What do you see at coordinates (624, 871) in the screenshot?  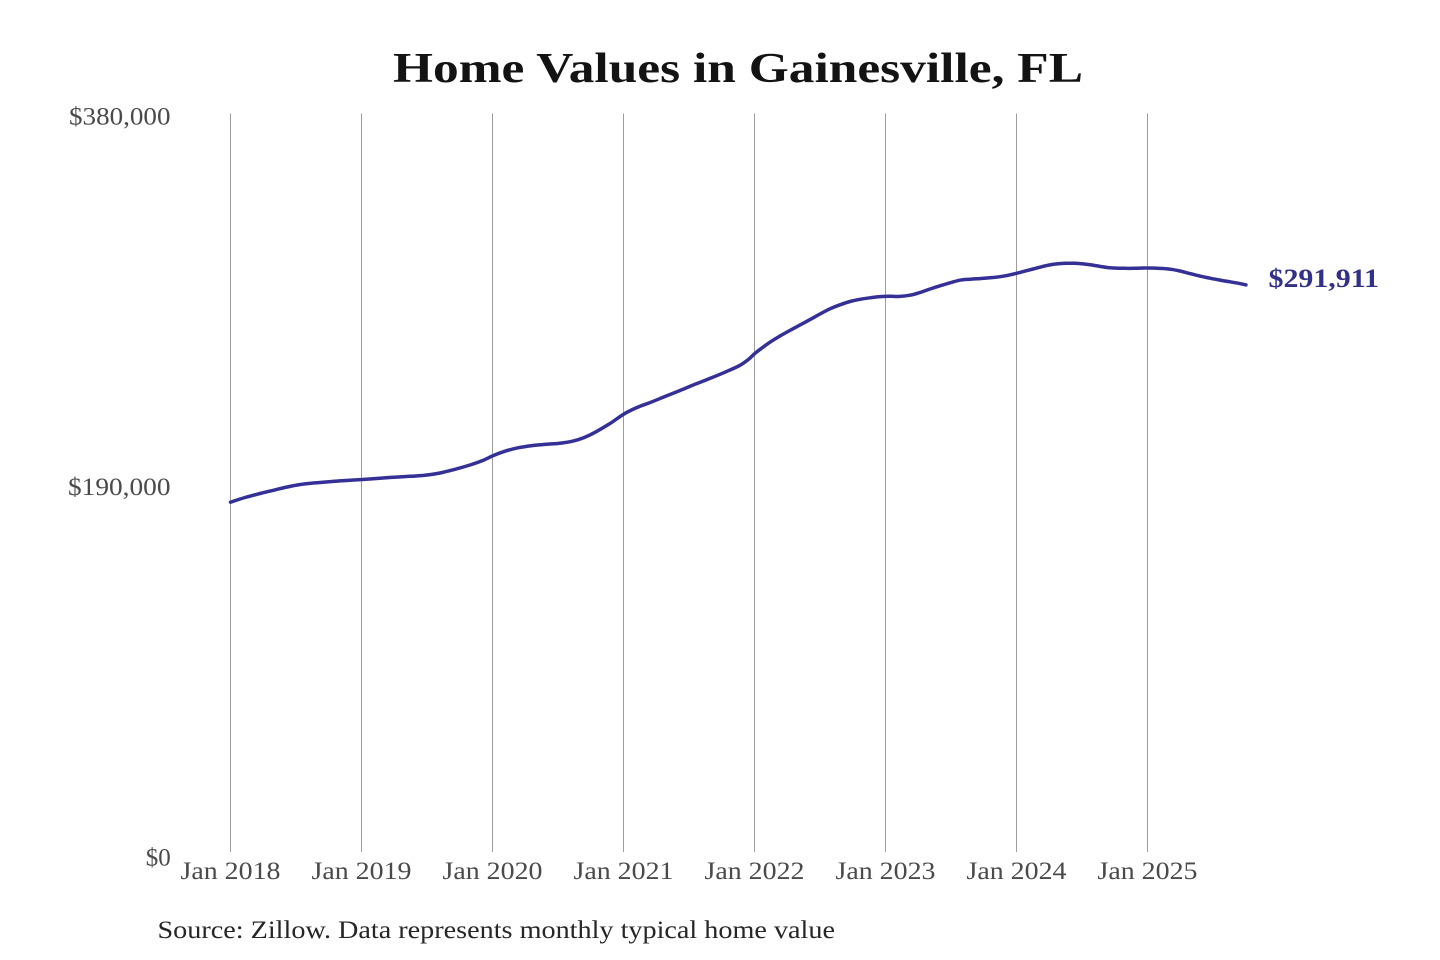 I see `svg-text: Jan 2021` at bounding box center [624, 871].